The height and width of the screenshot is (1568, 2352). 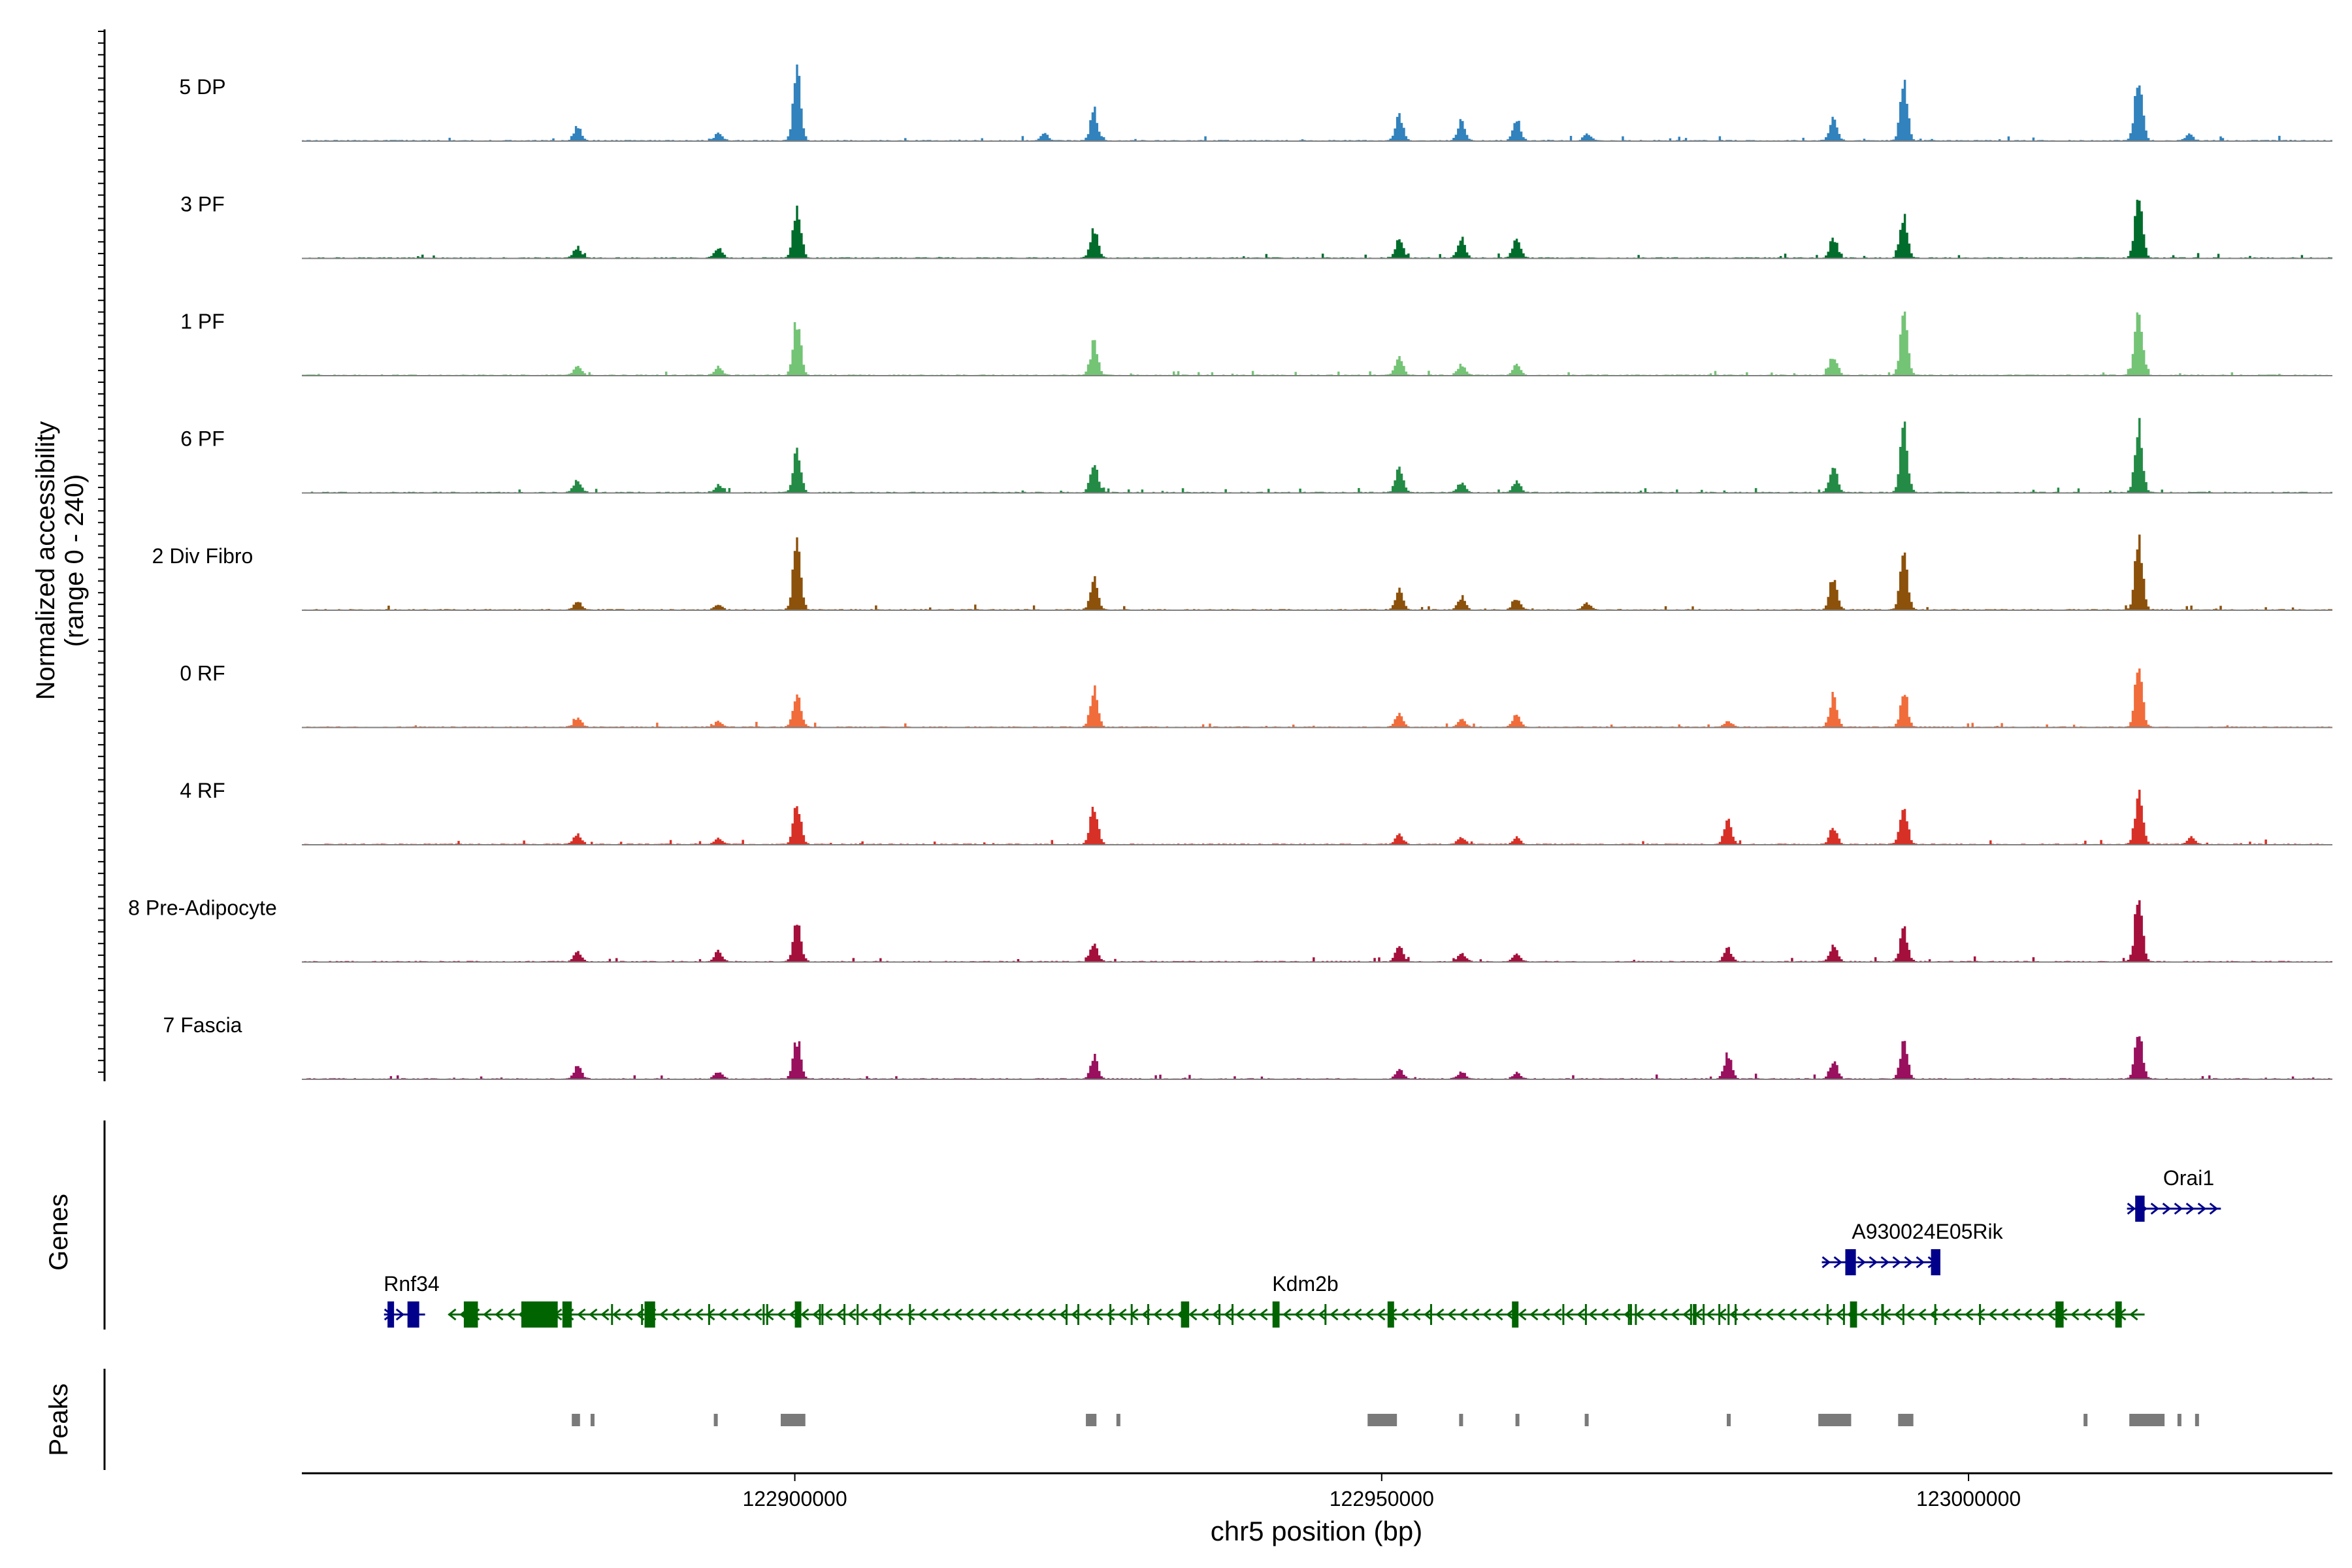 I want to click on track-5-dp, so click(x=1317, y=103).